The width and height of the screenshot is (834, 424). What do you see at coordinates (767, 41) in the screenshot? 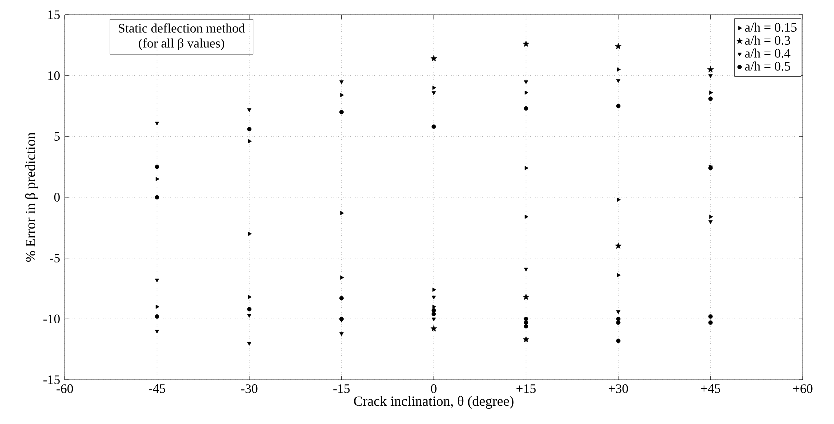
I see `legend-label: a/h = 0.3` at bounding box center [767, 41].